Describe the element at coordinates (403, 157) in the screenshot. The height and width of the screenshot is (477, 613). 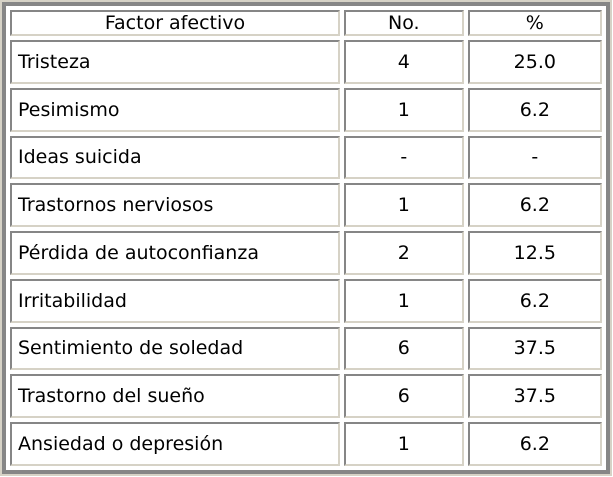
I see `cell-no: -` at that location.